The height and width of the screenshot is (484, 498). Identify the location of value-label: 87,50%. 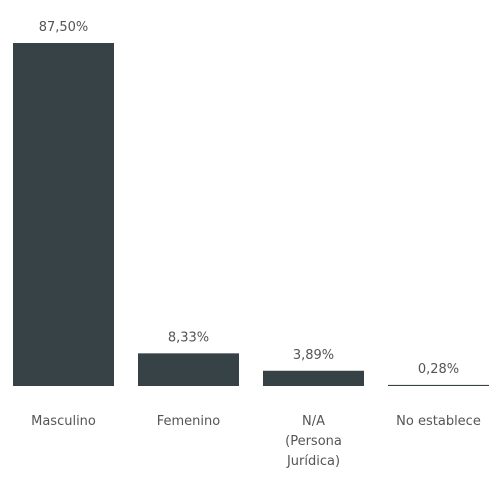
(64, 27).